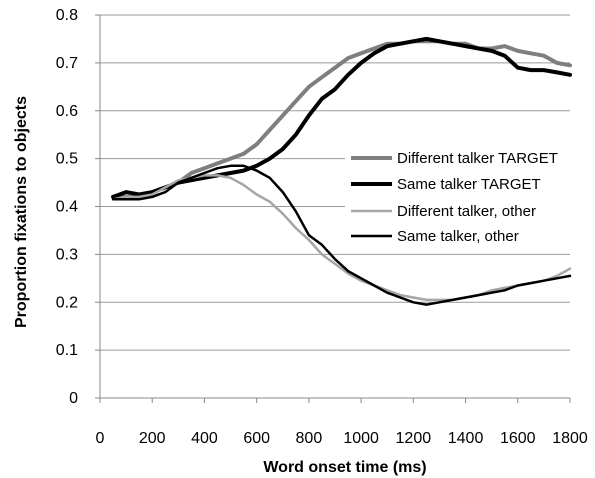 This screenshot has height=478, width=595. Describe the element at coordinates (466, 211) in the screenshot. I see `legend-label-3: Different talker, other` at that location.